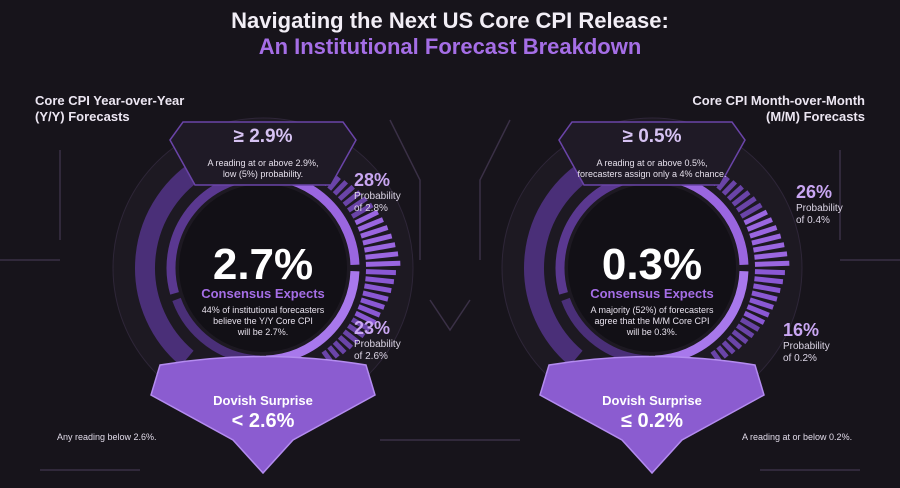 The height and width of the screenshot is (488, 900). Describe the element at coordinates (800, 358) in the screenshot. I see `prob-label: of 0.2%` at that location.